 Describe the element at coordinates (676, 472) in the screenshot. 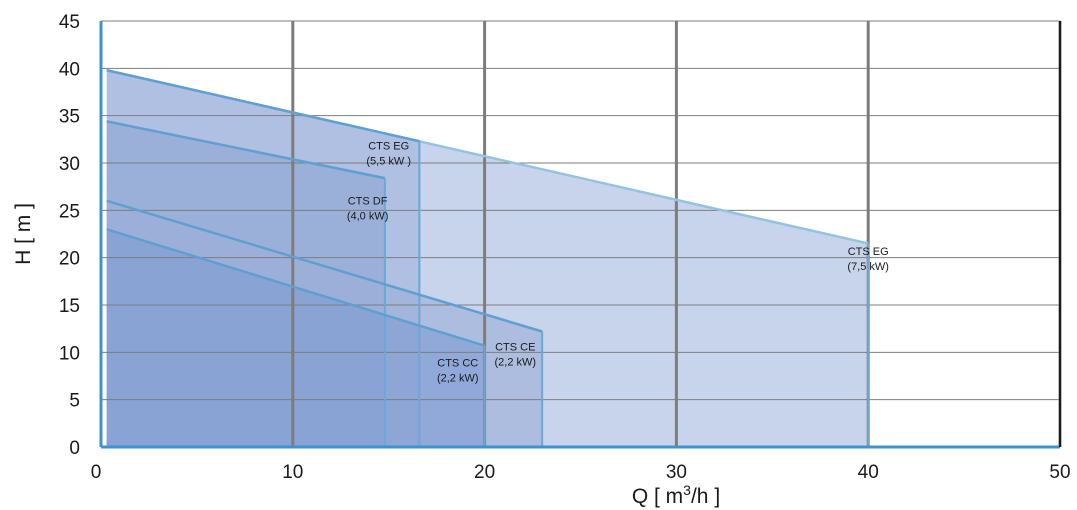

I see `x-tick-label: 30` at that location.